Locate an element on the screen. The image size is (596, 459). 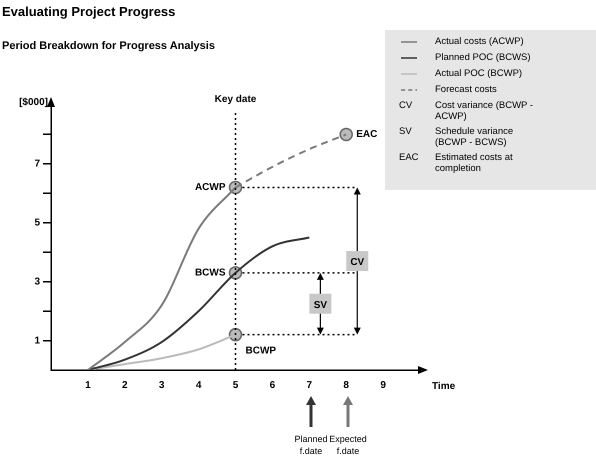
x-axis-title: Time is located at coordinates (444, 386).